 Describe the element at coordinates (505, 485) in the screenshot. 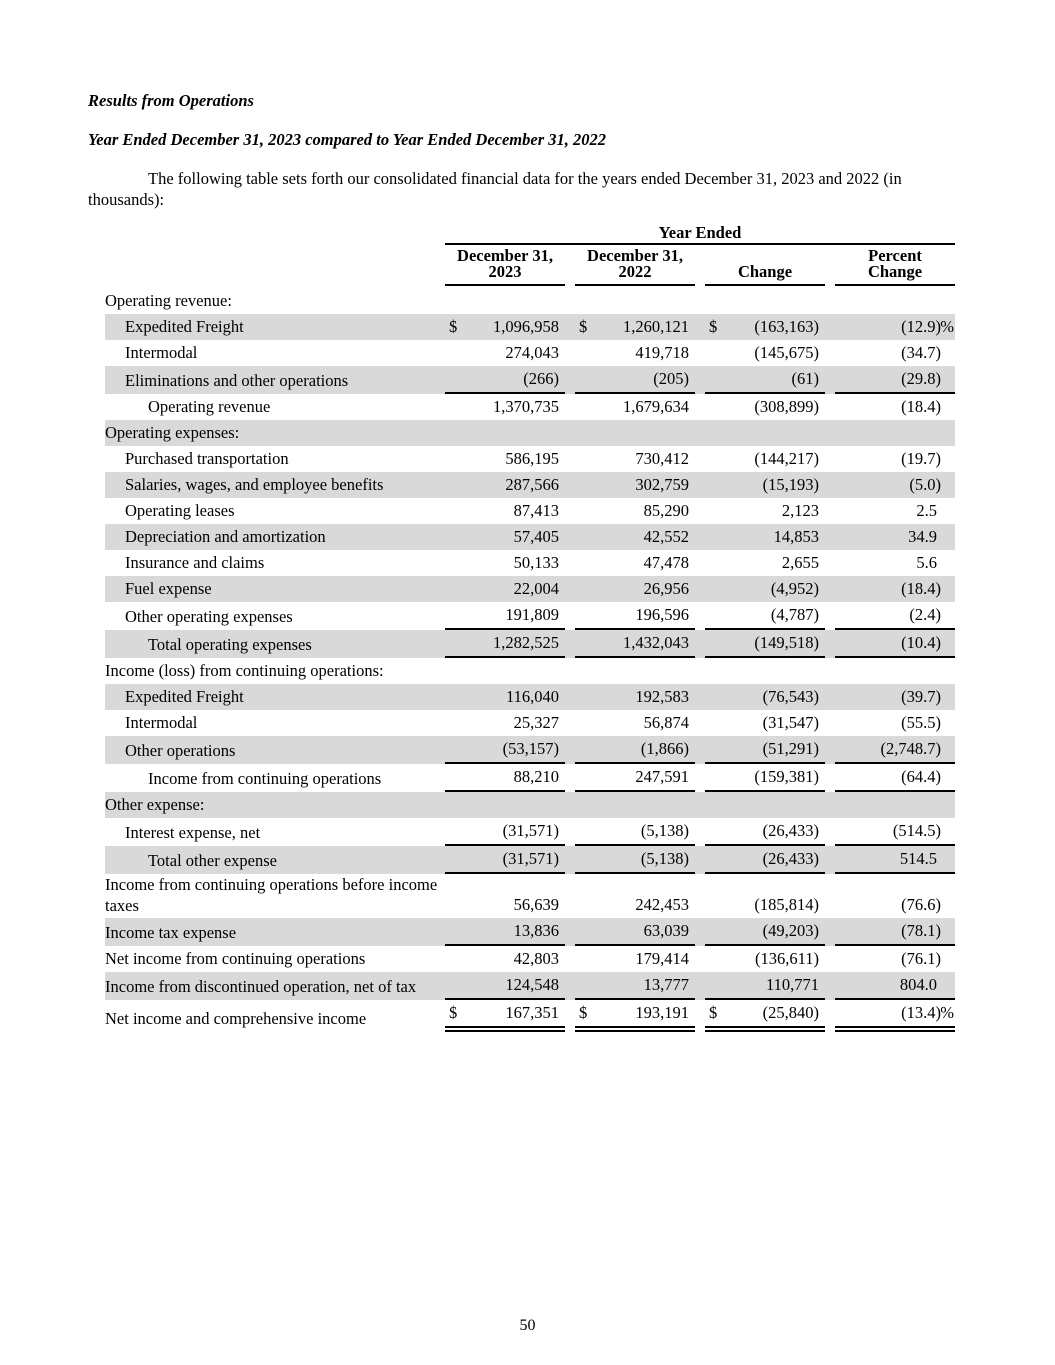

I see `table-cell: 287,566` at that location.